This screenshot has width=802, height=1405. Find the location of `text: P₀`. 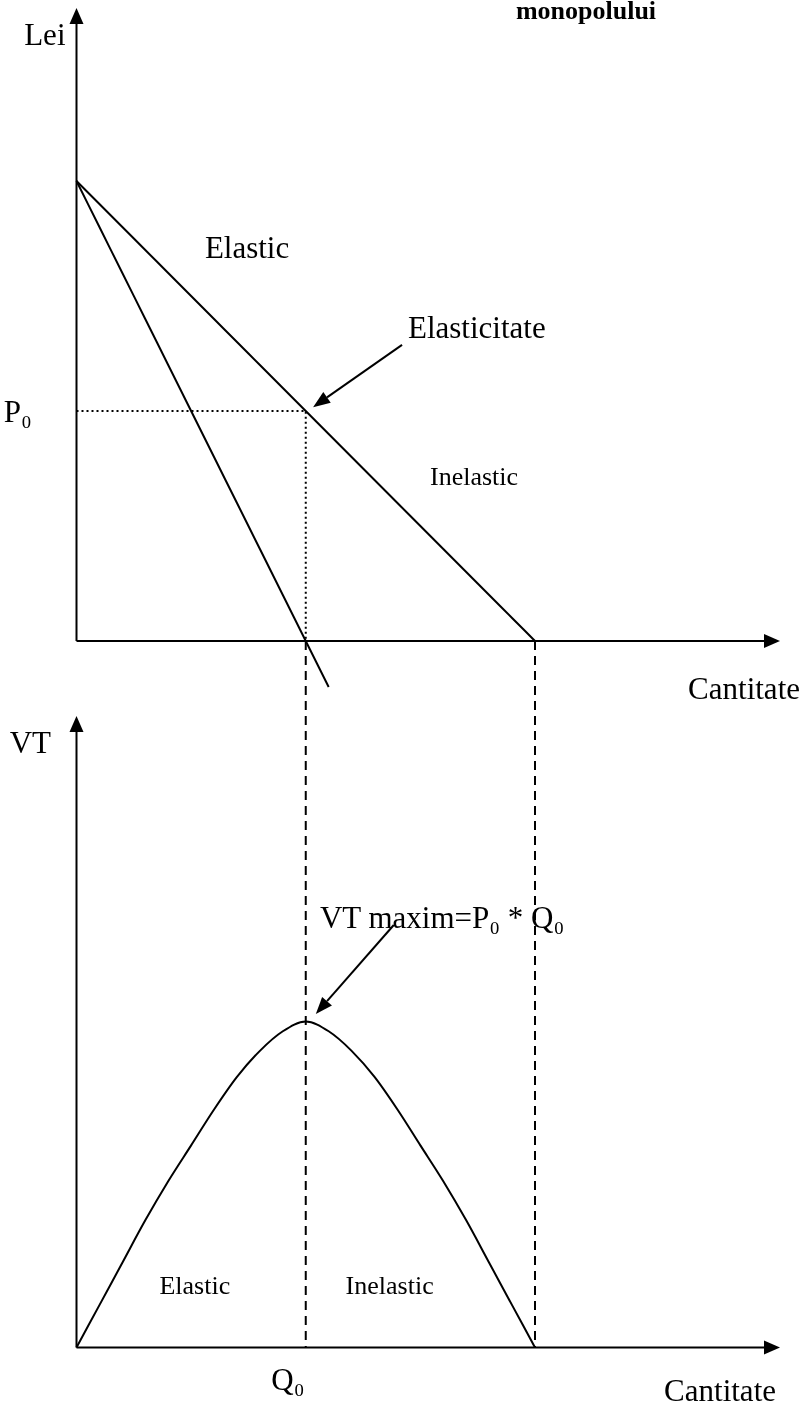

text: P₀ is located at coordinates (17, 411).